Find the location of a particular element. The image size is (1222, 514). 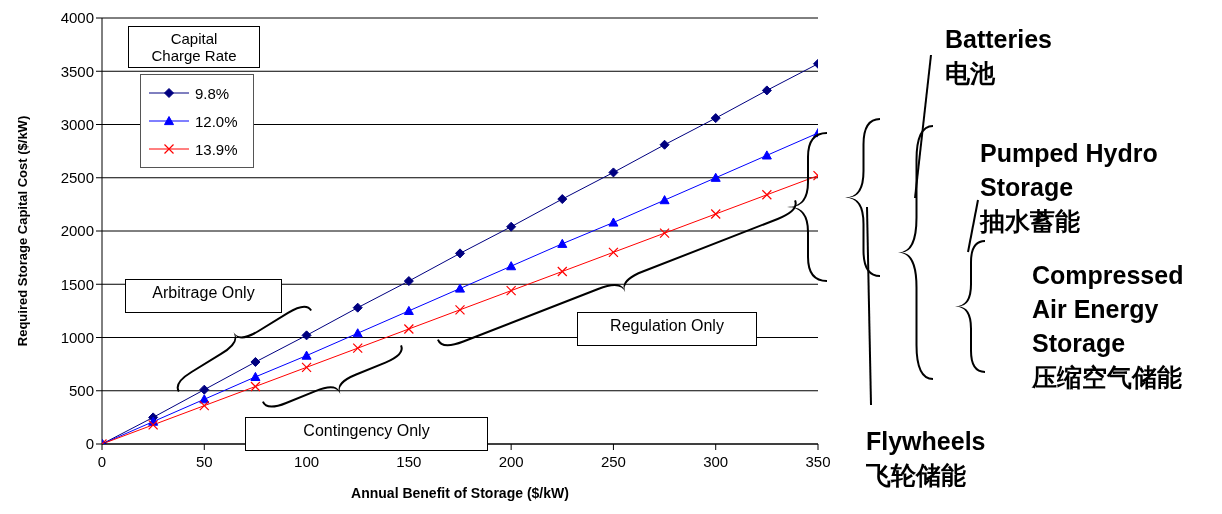

x-axis-title: Annual Benefit of Storage ($/kW) is located at coordinates (460, 493).